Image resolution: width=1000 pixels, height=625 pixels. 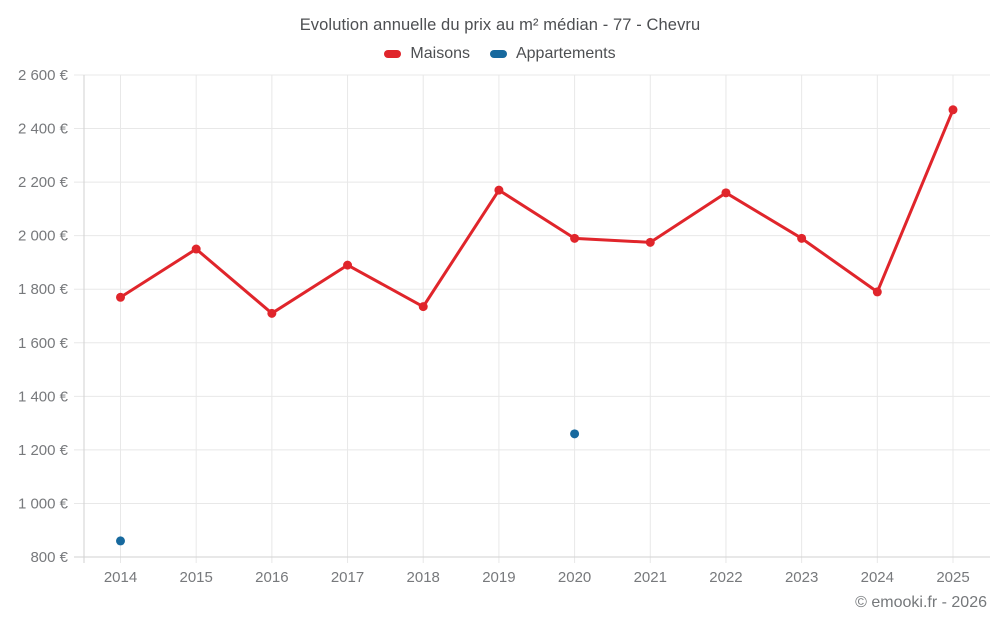 I want to click on legend-item-maisons: Maisons, so click(x=427, y=54).